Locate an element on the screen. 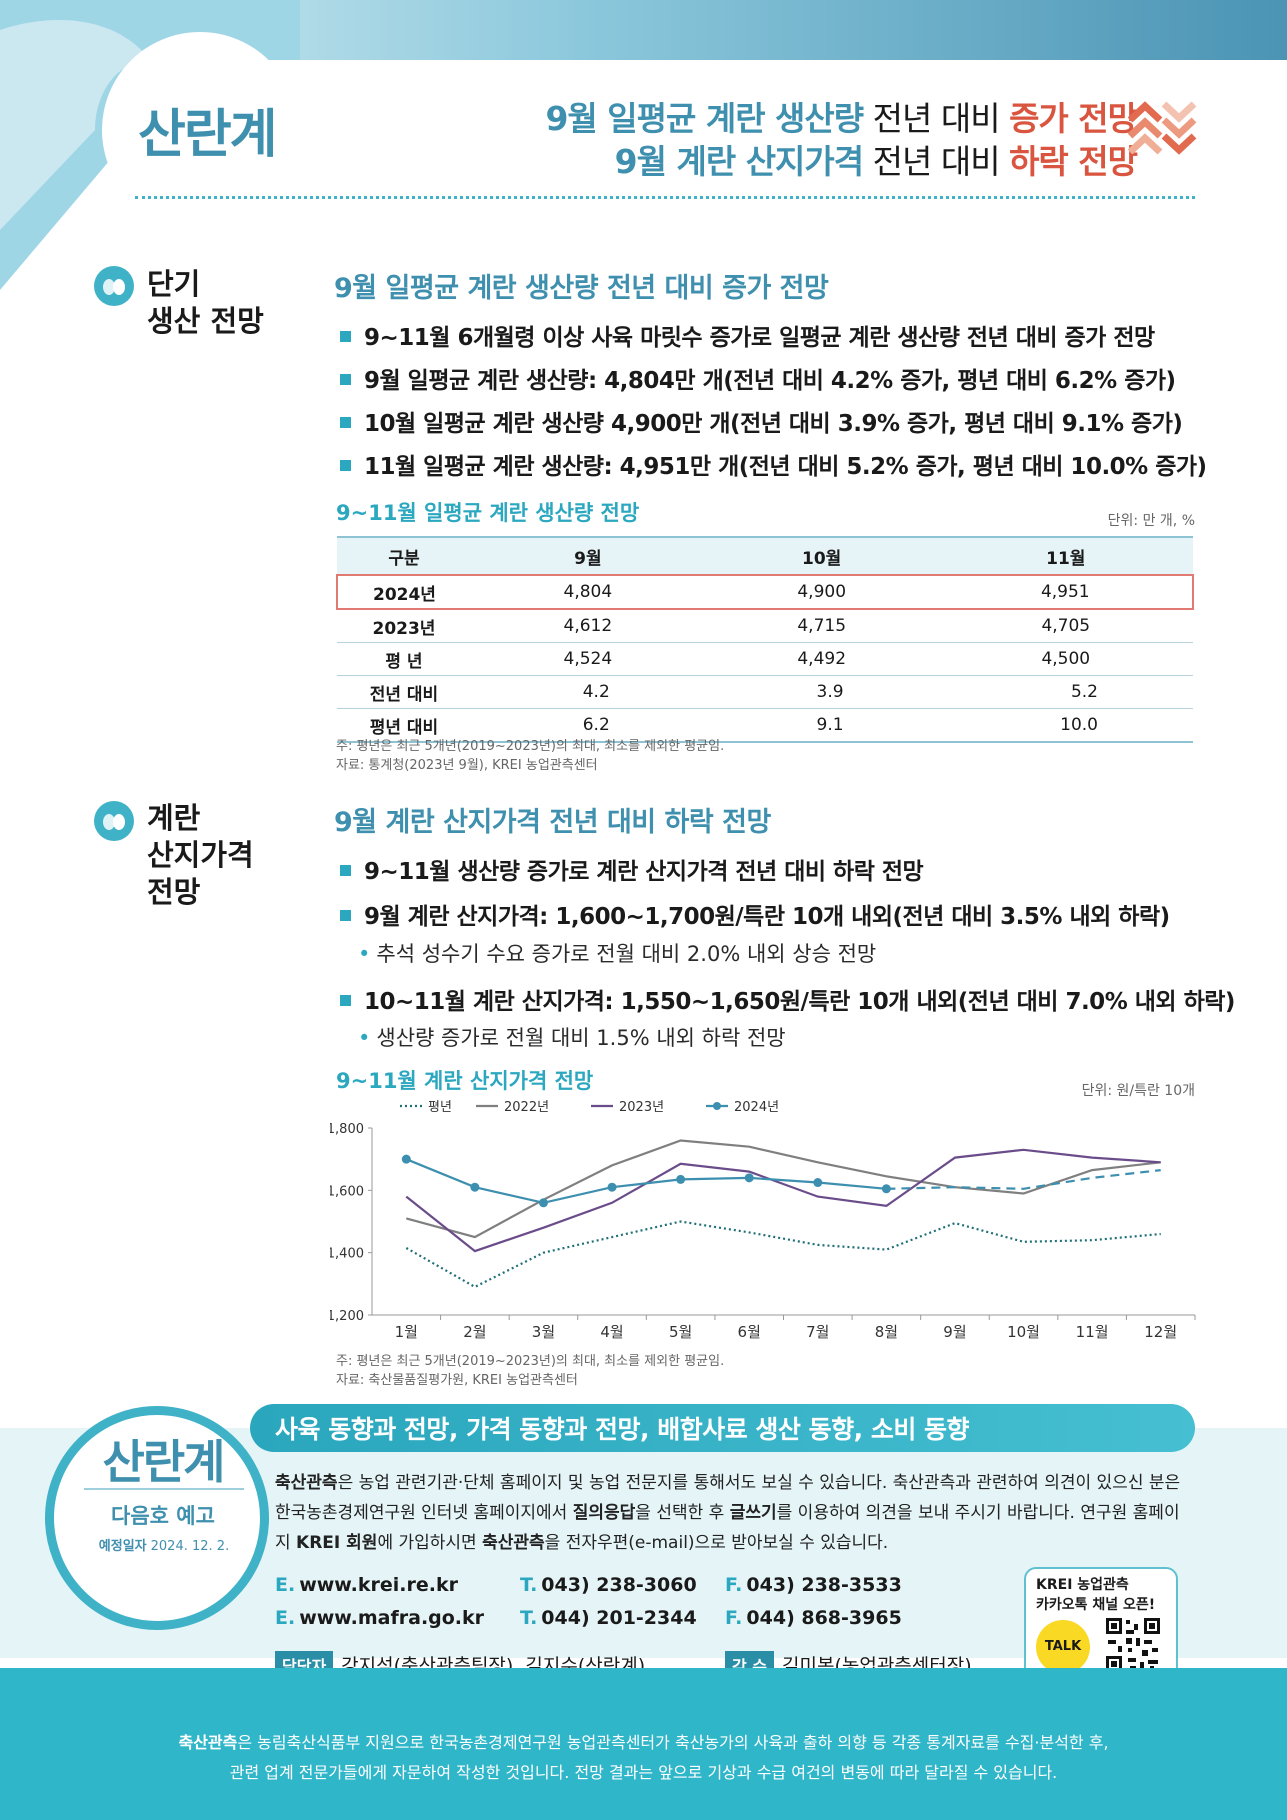 The height and width of the screenshot is (1820, 1287). section-price-title-line2: 산지가격 is located at coordinates (200, 855).